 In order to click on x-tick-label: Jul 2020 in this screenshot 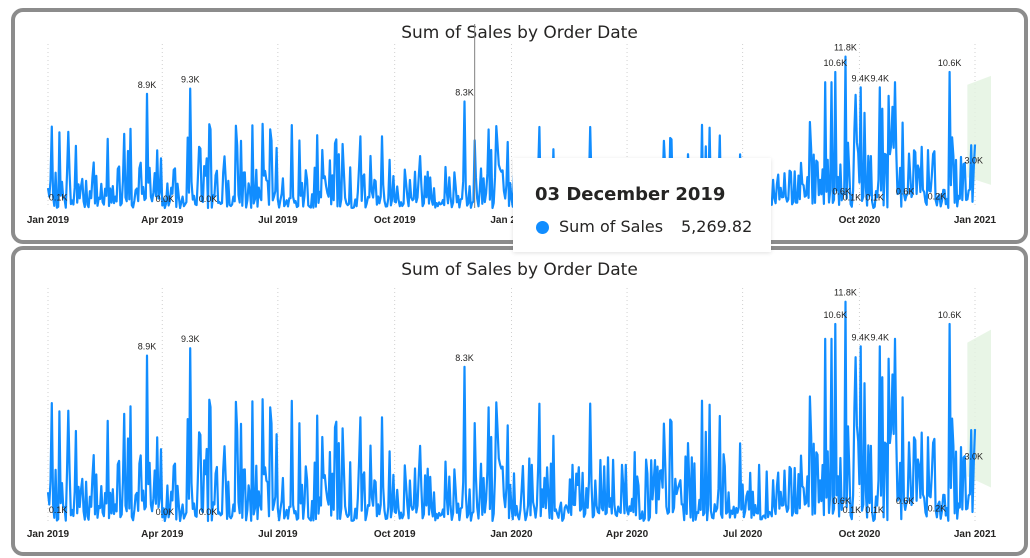, I will do `click(743, 534)`.